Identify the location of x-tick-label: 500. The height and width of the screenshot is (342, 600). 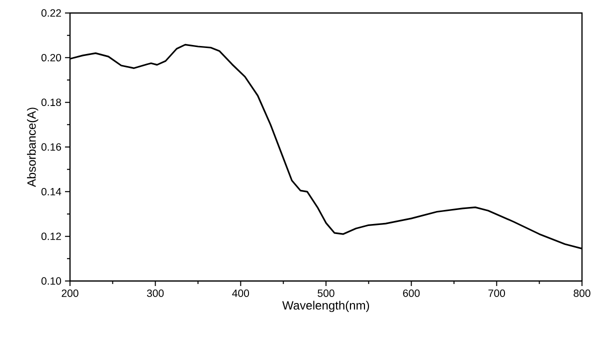
(326, 293).